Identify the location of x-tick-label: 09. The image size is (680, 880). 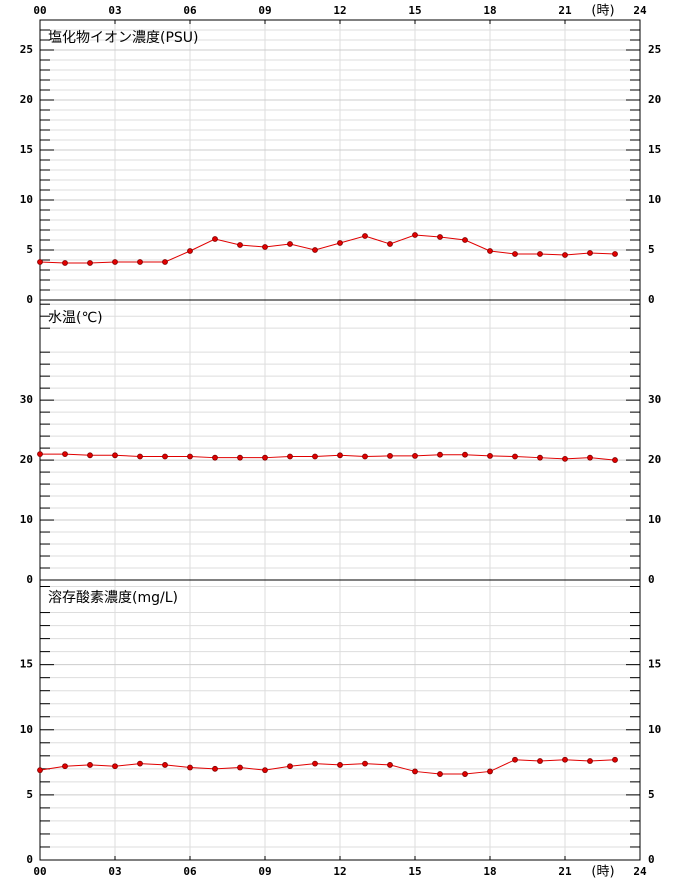
(264, 871).